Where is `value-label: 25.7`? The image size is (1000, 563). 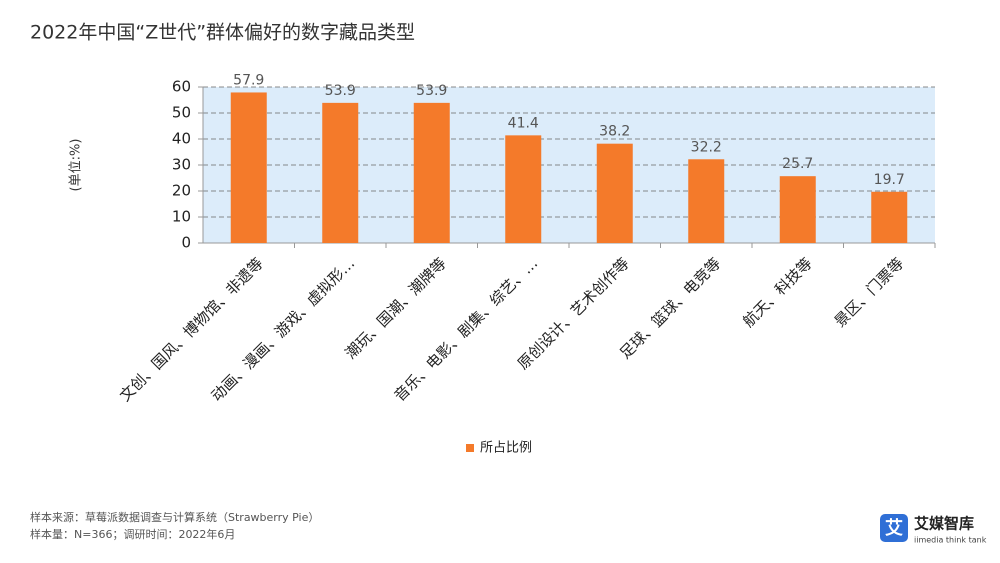 value-label: 25.7 is located at coordinates (797, 164).